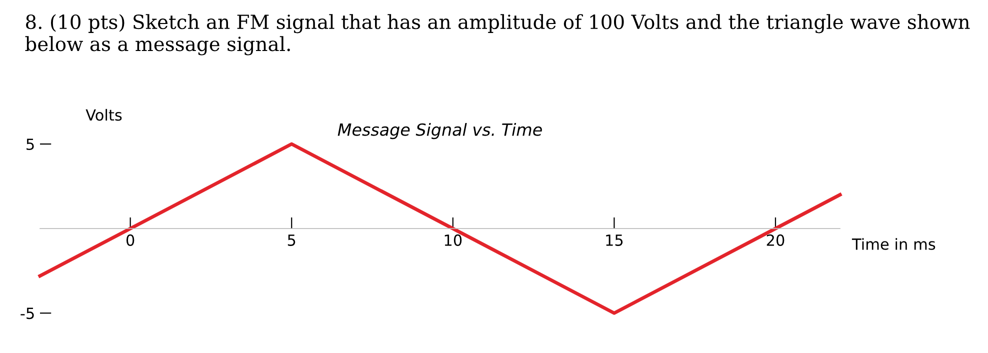 This screenshot has width=988, height=353. What do you see at coordinates (497, 35) in the screenshot?
I see `text: 8. (10 pts) Sketch an FM signal that has an amplitude of 100 Volts and the triangle wave shown below as a message signal.` at bounding box center [497, 35].